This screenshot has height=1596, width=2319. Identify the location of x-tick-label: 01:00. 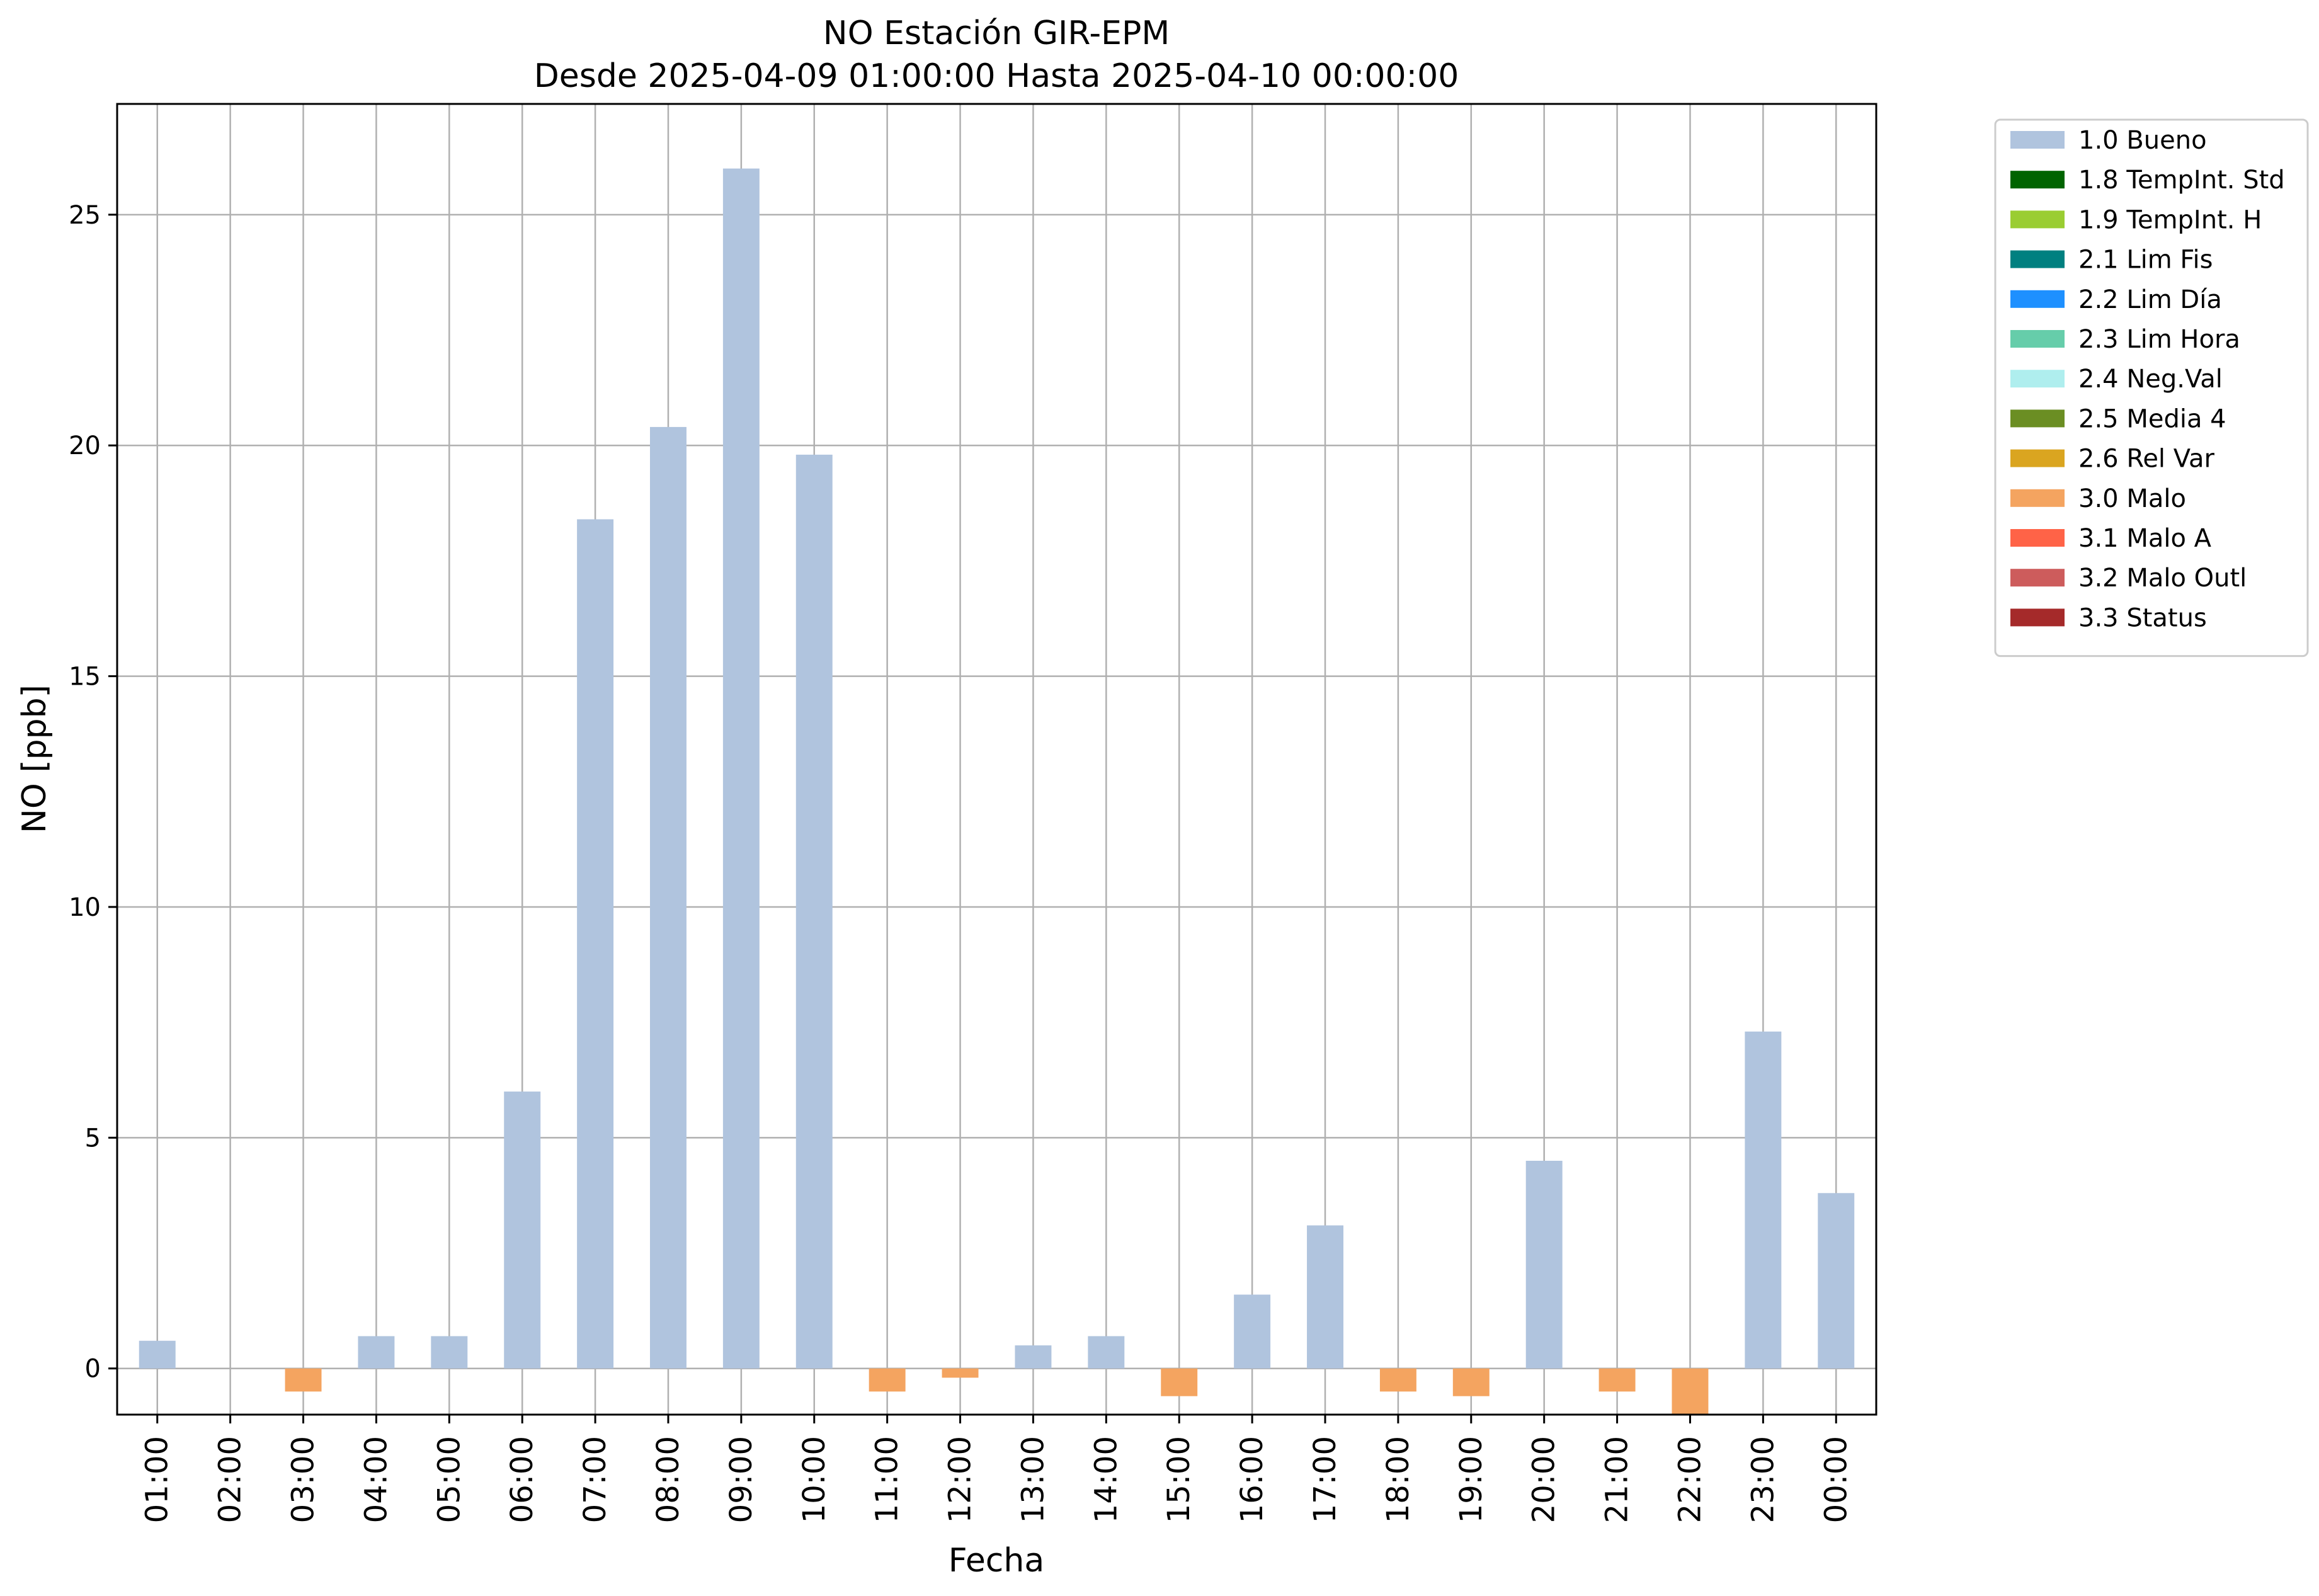
(157, 1479).